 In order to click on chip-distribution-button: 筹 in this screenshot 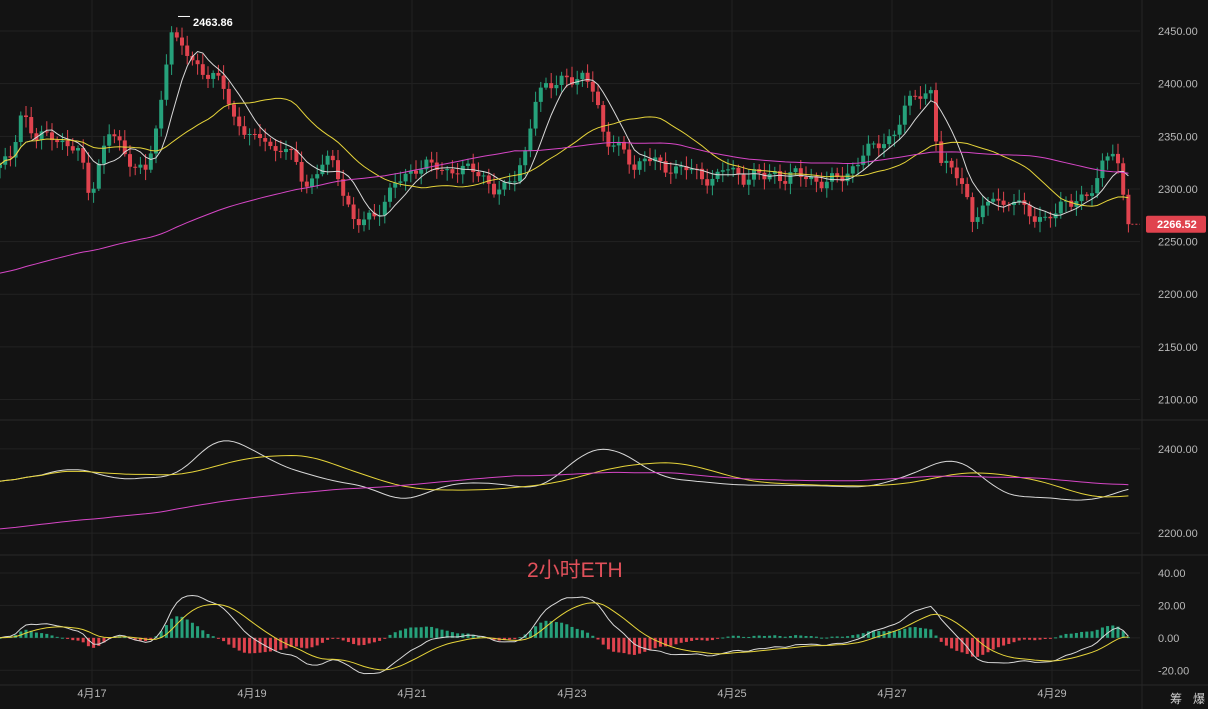, I will do `click(1176, 699)`.